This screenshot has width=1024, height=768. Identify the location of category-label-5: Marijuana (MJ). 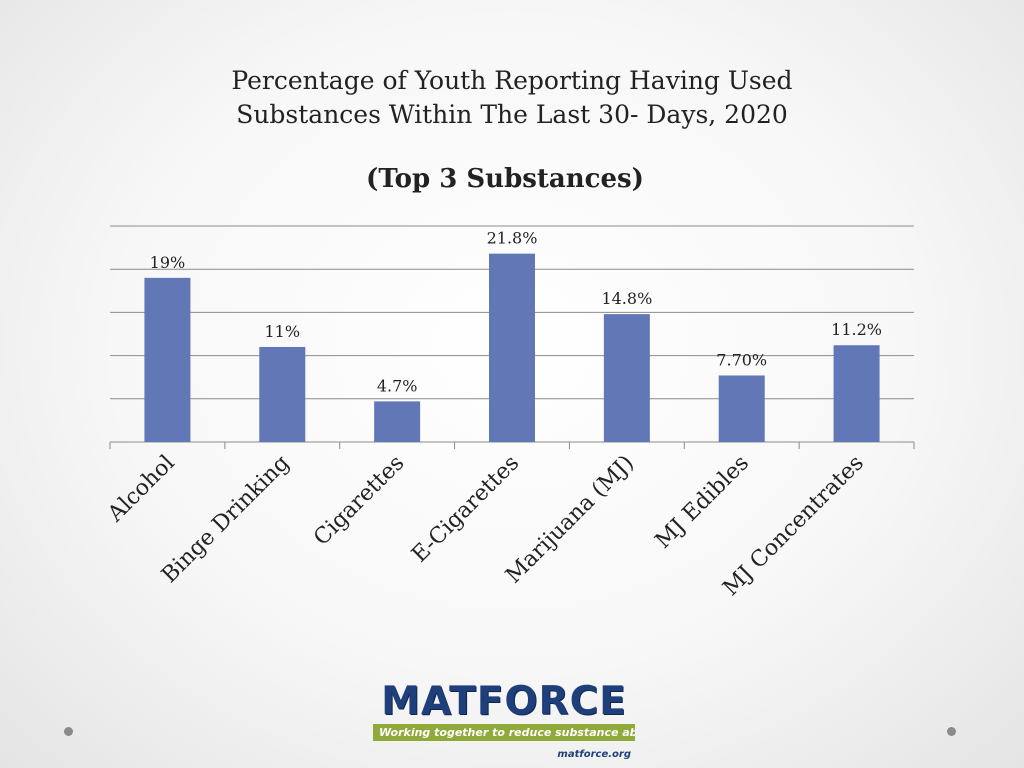
(570, 520).